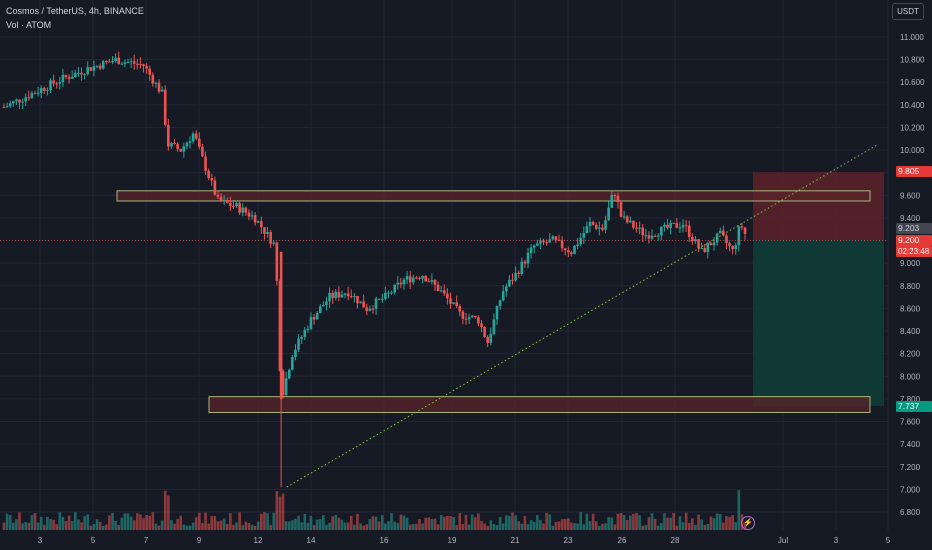 This screenshot has width=932, height=550. I want to click on lightning-icon: ⚡, so click(748, 523).